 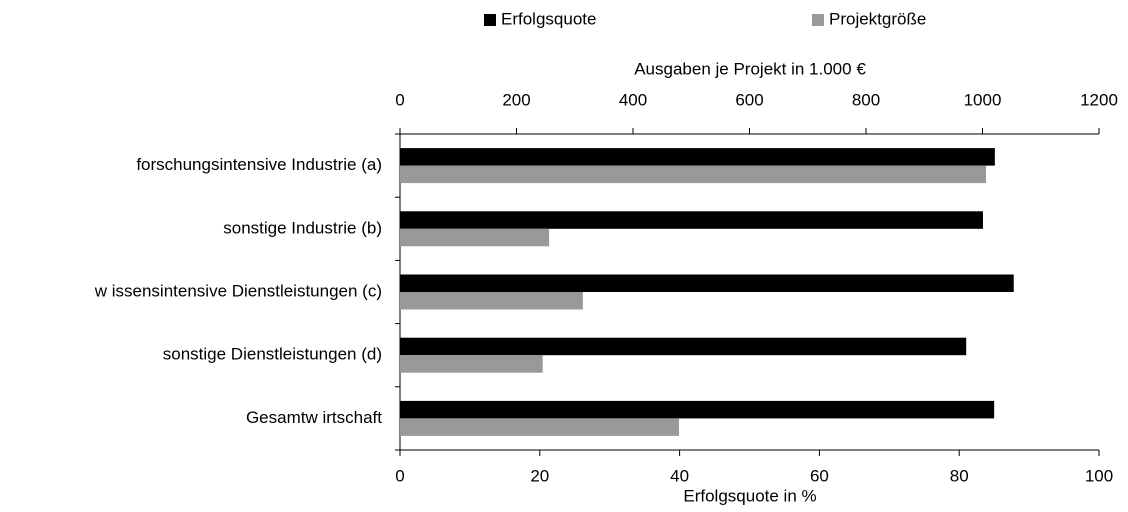 I want to click on x2-tick-label: 400, so click(x=633, y=99).